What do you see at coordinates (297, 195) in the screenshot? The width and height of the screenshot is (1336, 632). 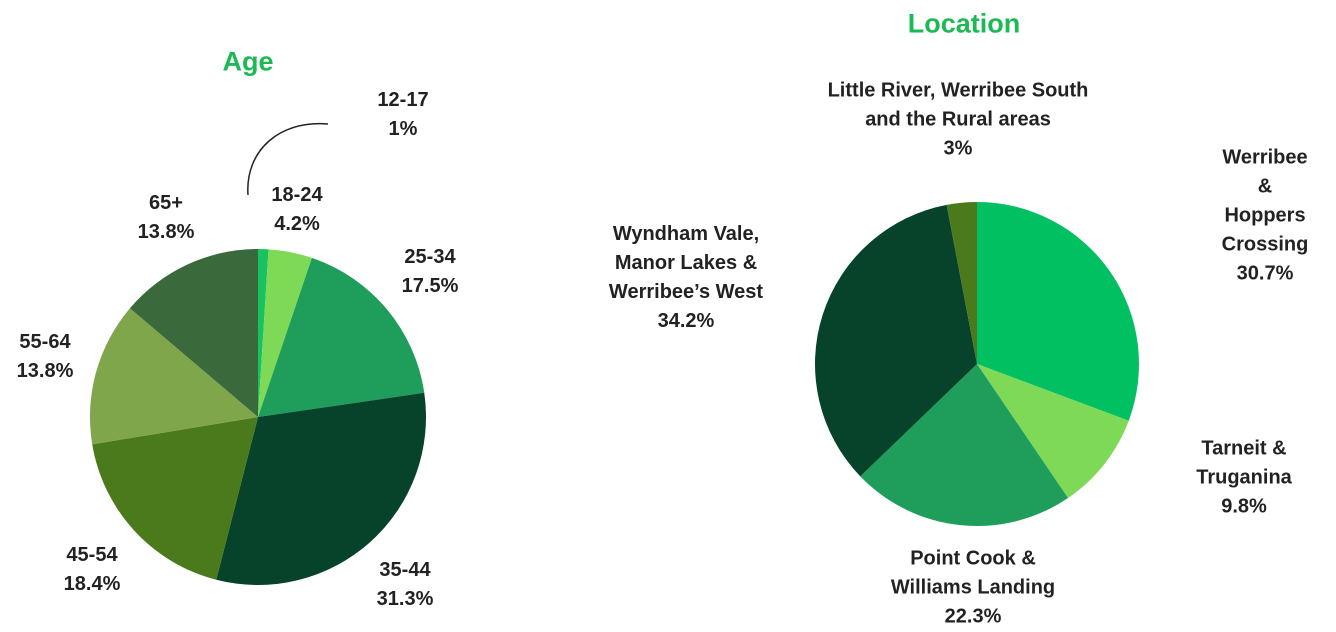 I see `category-label: 18-24` at bounding box center [297, 195].